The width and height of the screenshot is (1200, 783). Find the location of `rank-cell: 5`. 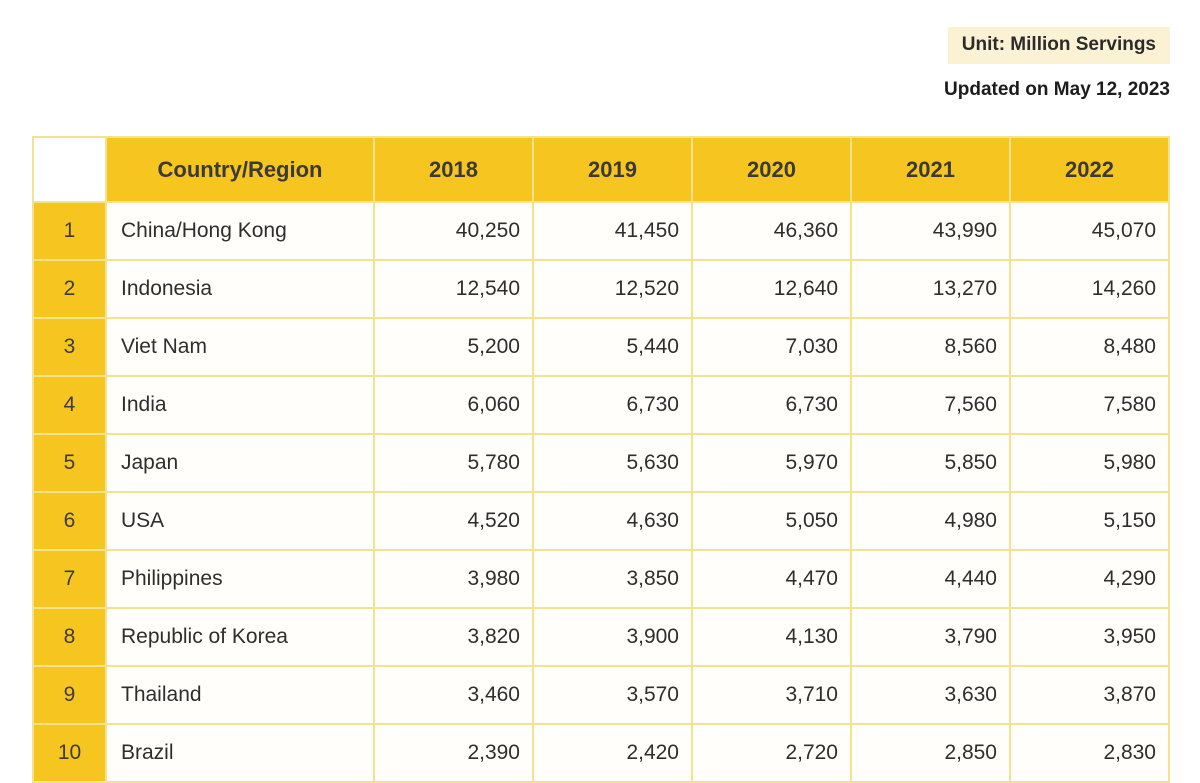

rank-cell: 5 is located at coordinates (69, 463).